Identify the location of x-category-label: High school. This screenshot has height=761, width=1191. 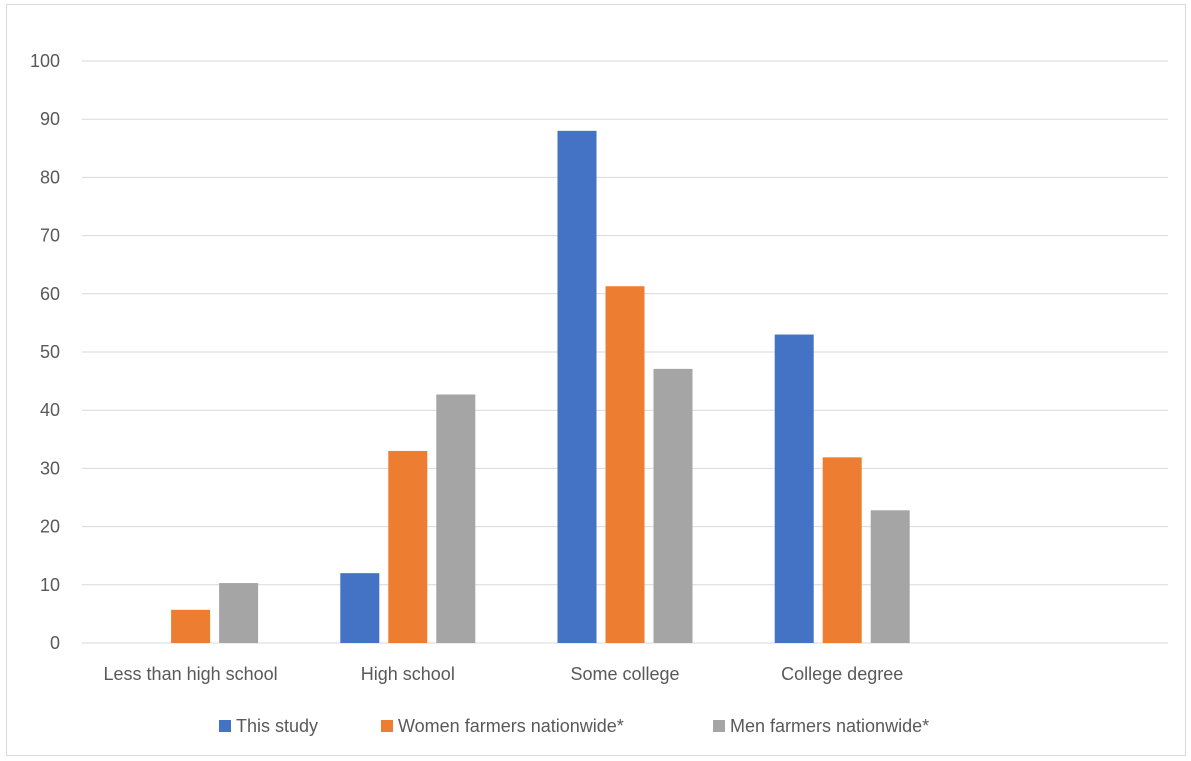
(408, 674).